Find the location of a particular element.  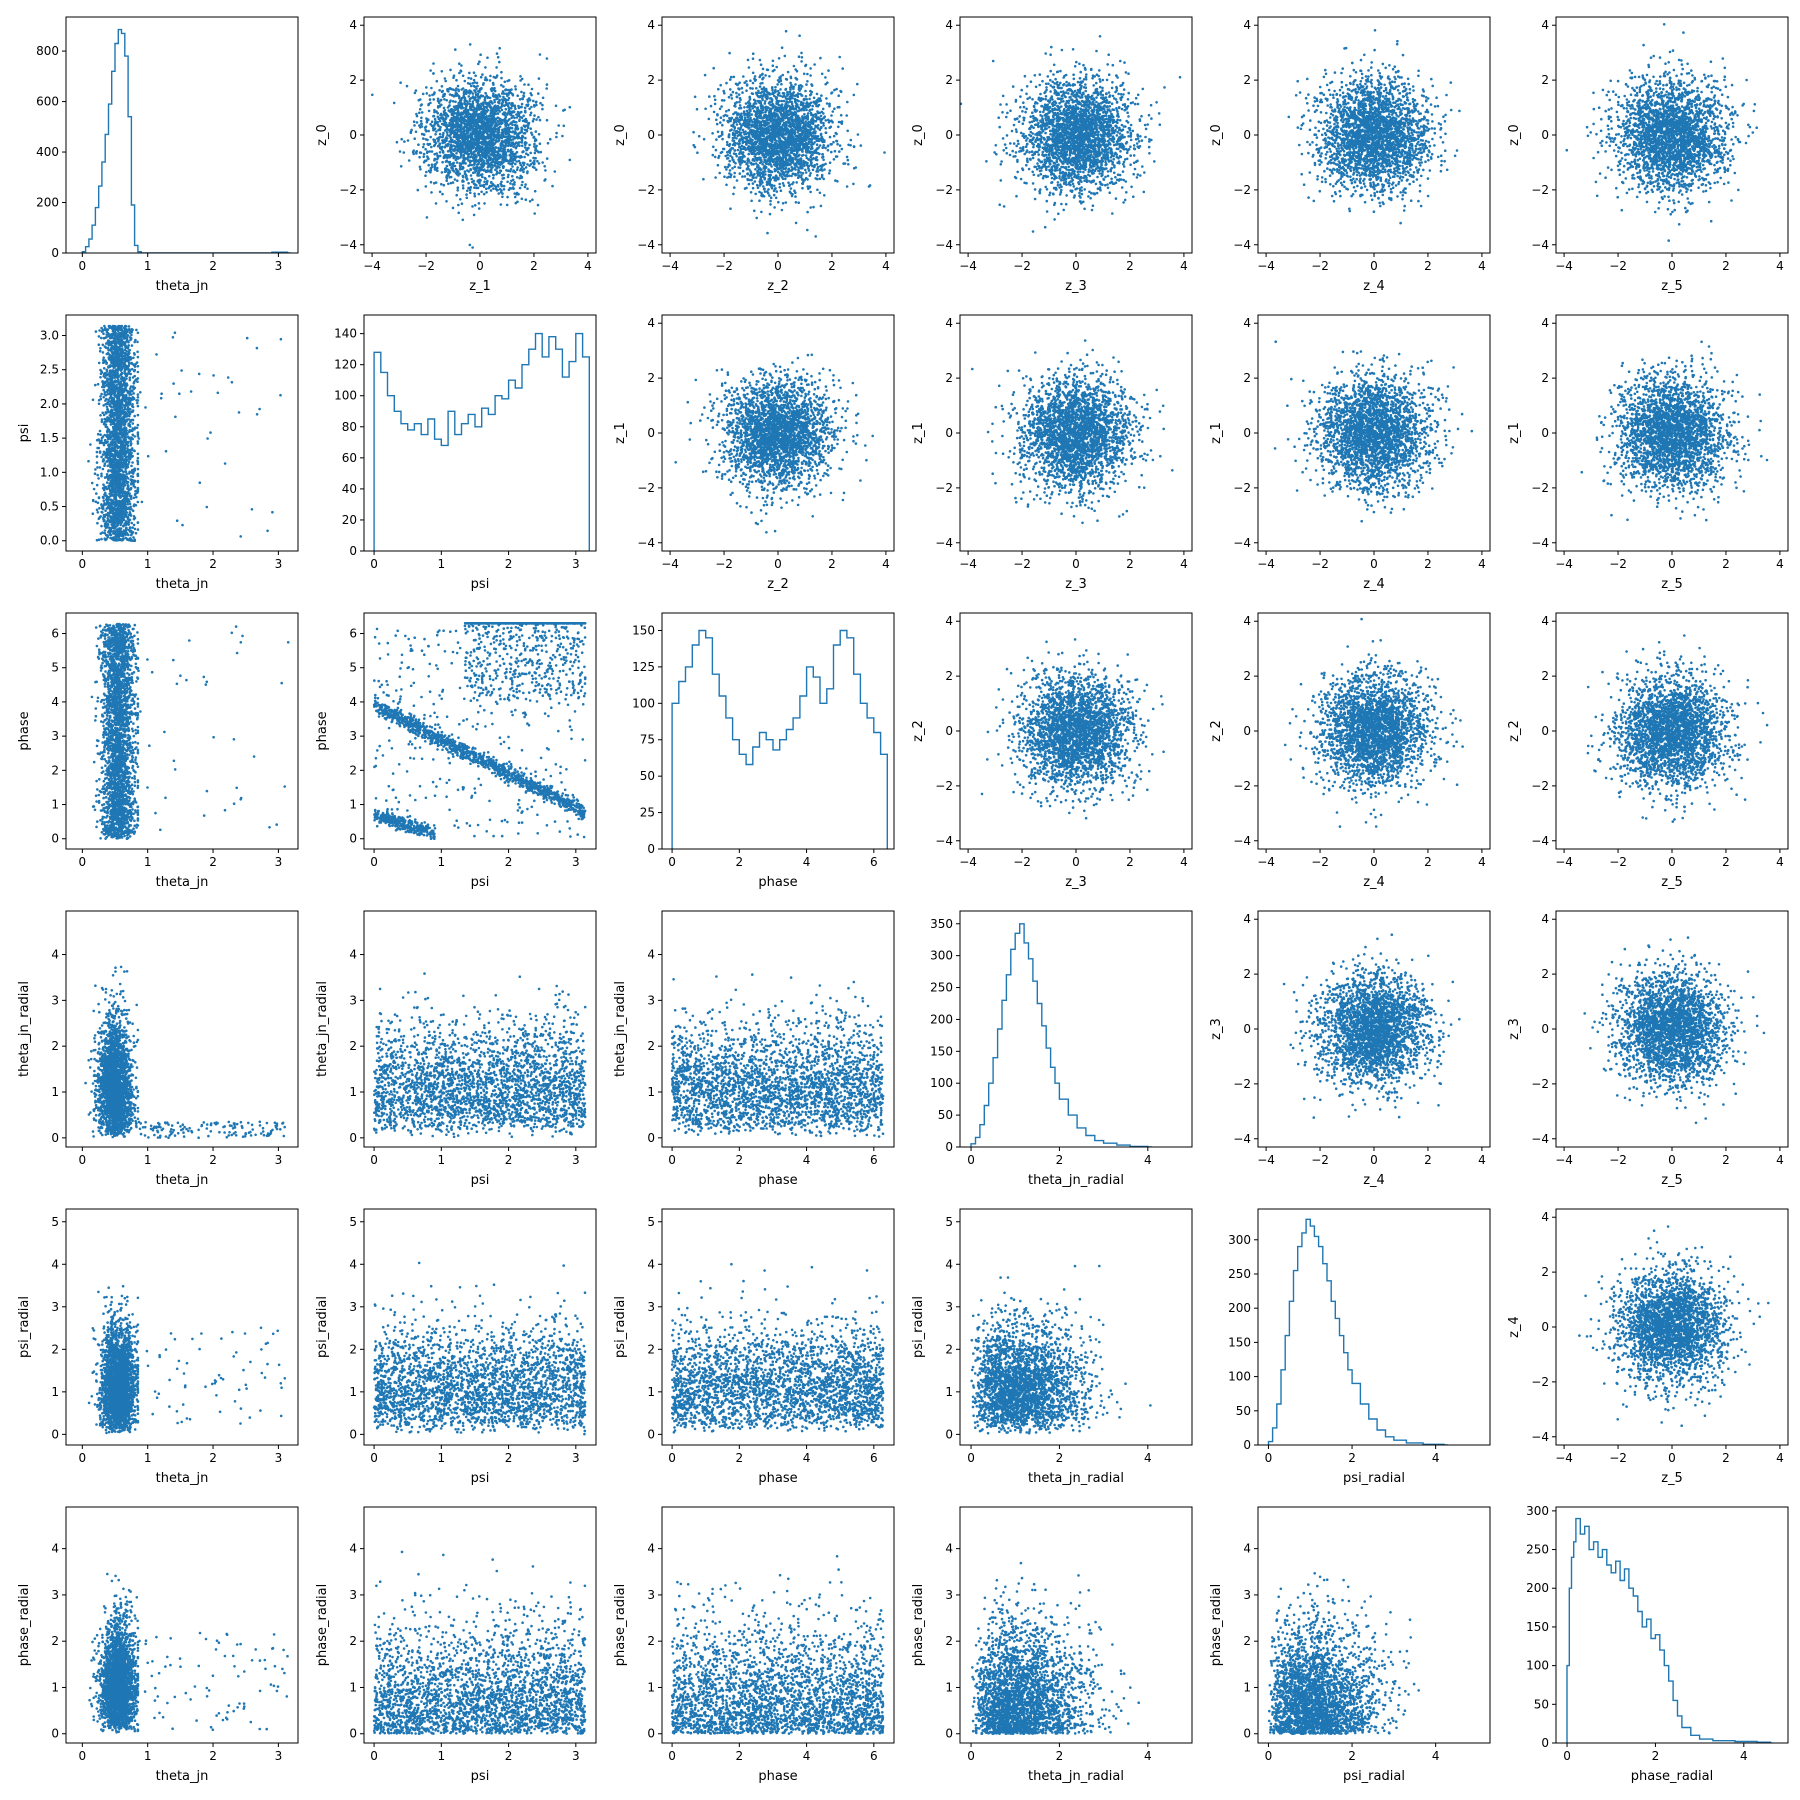

x-tick-label: 4 is located at coordinates (588, 266).